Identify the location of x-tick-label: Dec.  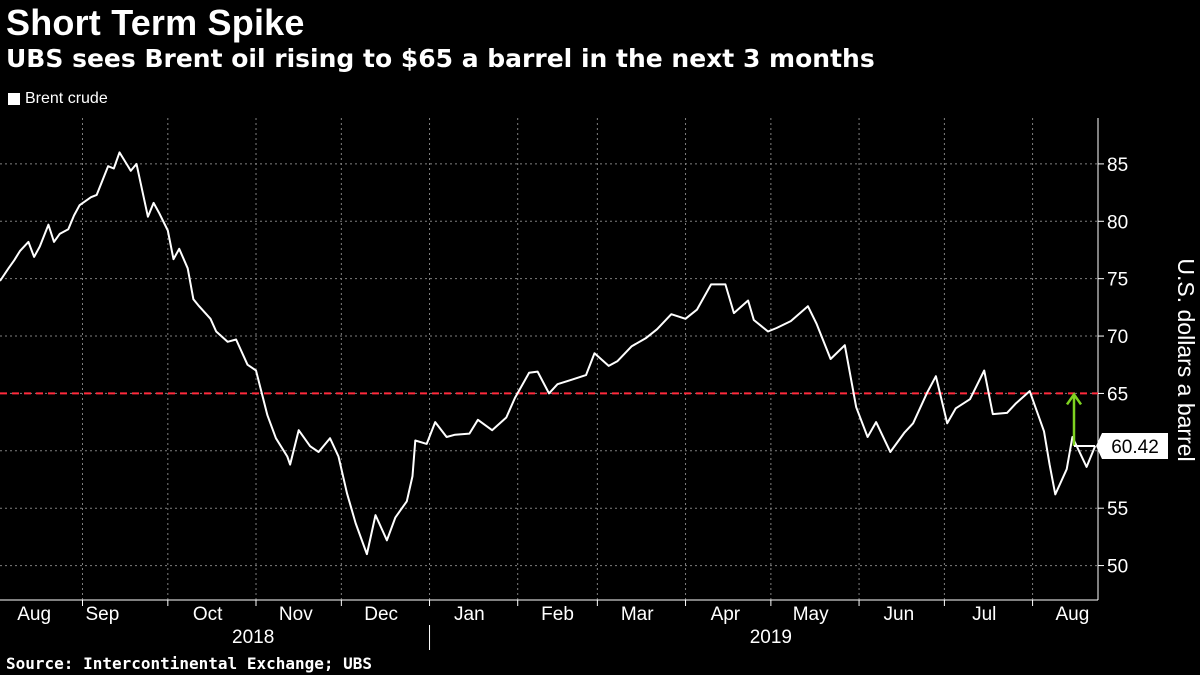
(381, 614).